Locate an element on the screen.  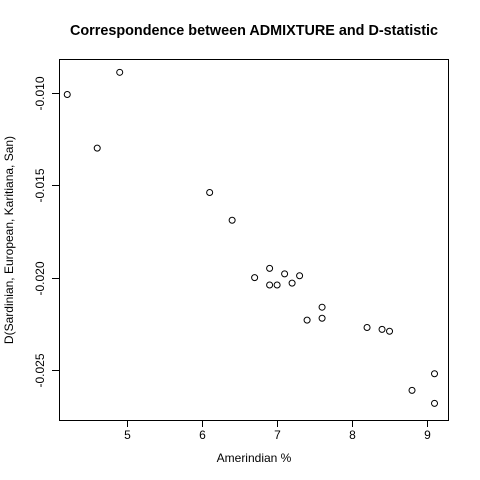
y-axis-label: D(Sardinian, European, Karitiana, San) is located at coordinates (9, 240).